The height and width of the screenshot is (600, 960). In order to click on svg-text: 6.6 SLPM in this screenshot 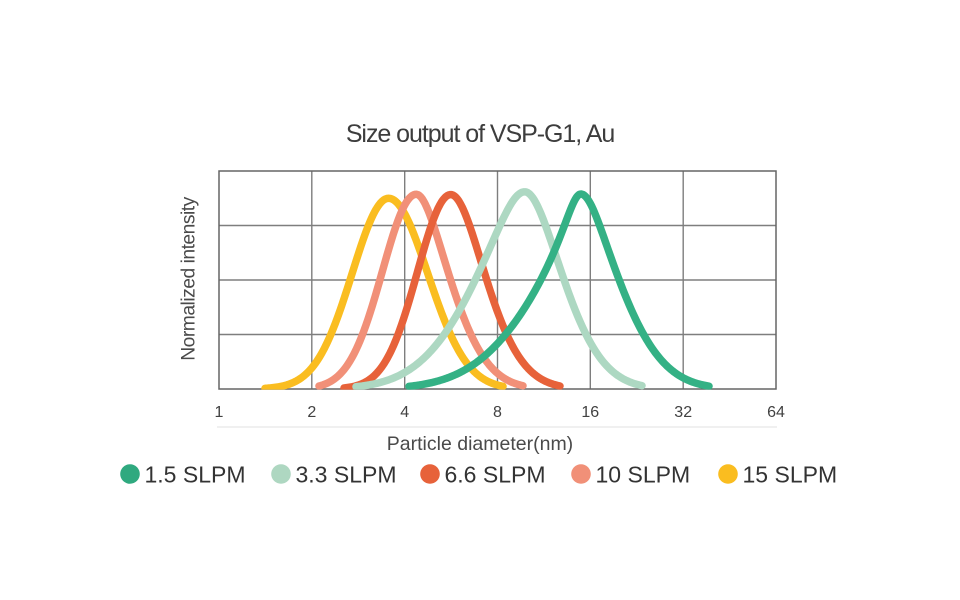, I will do `click(495, 475)`.